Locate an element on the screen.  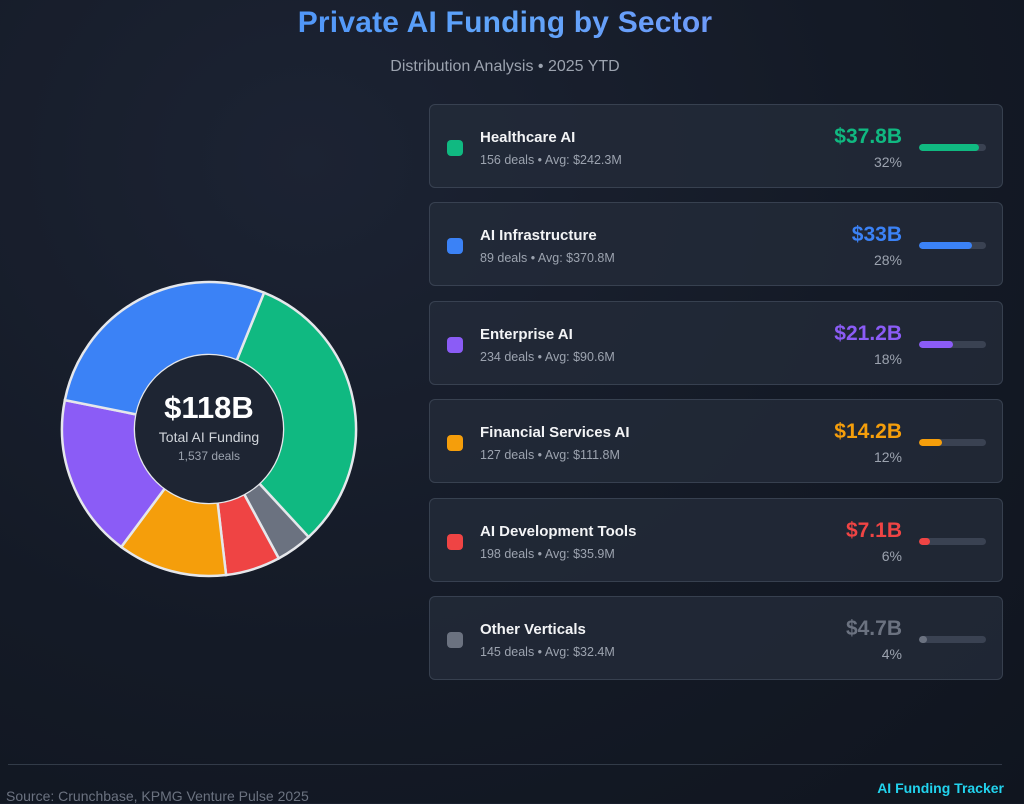
sector-name: AI Development Tools is located at coordinates (558, 531).